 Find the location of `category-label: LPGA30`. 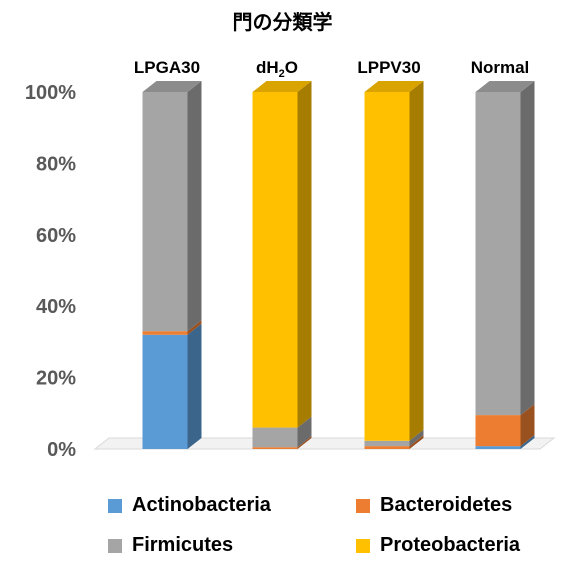

category-label: LPGA30 is located at coordinates (167, 67).